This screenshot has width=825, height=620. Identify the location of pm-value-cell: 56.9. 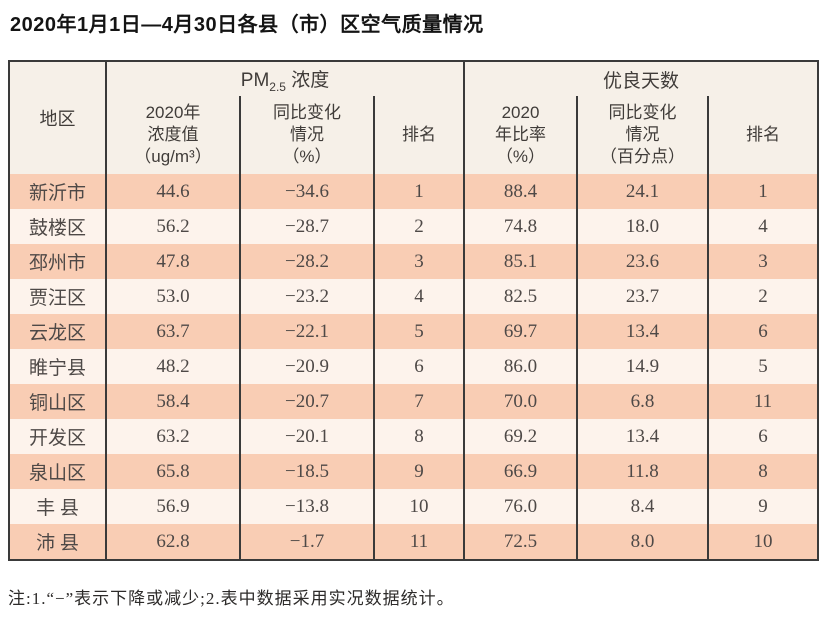
(172, 506).